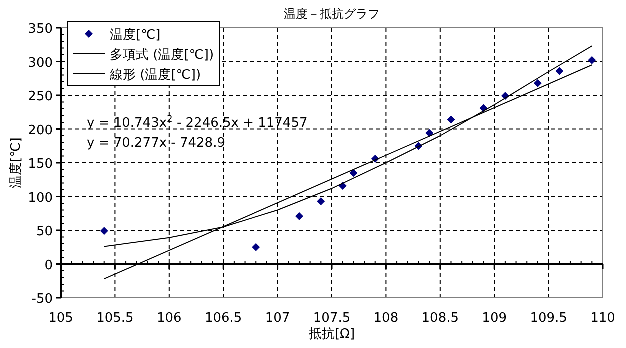 The image size is (626, 348). I want to click on y-tick-label: 150, so click(40, 164).